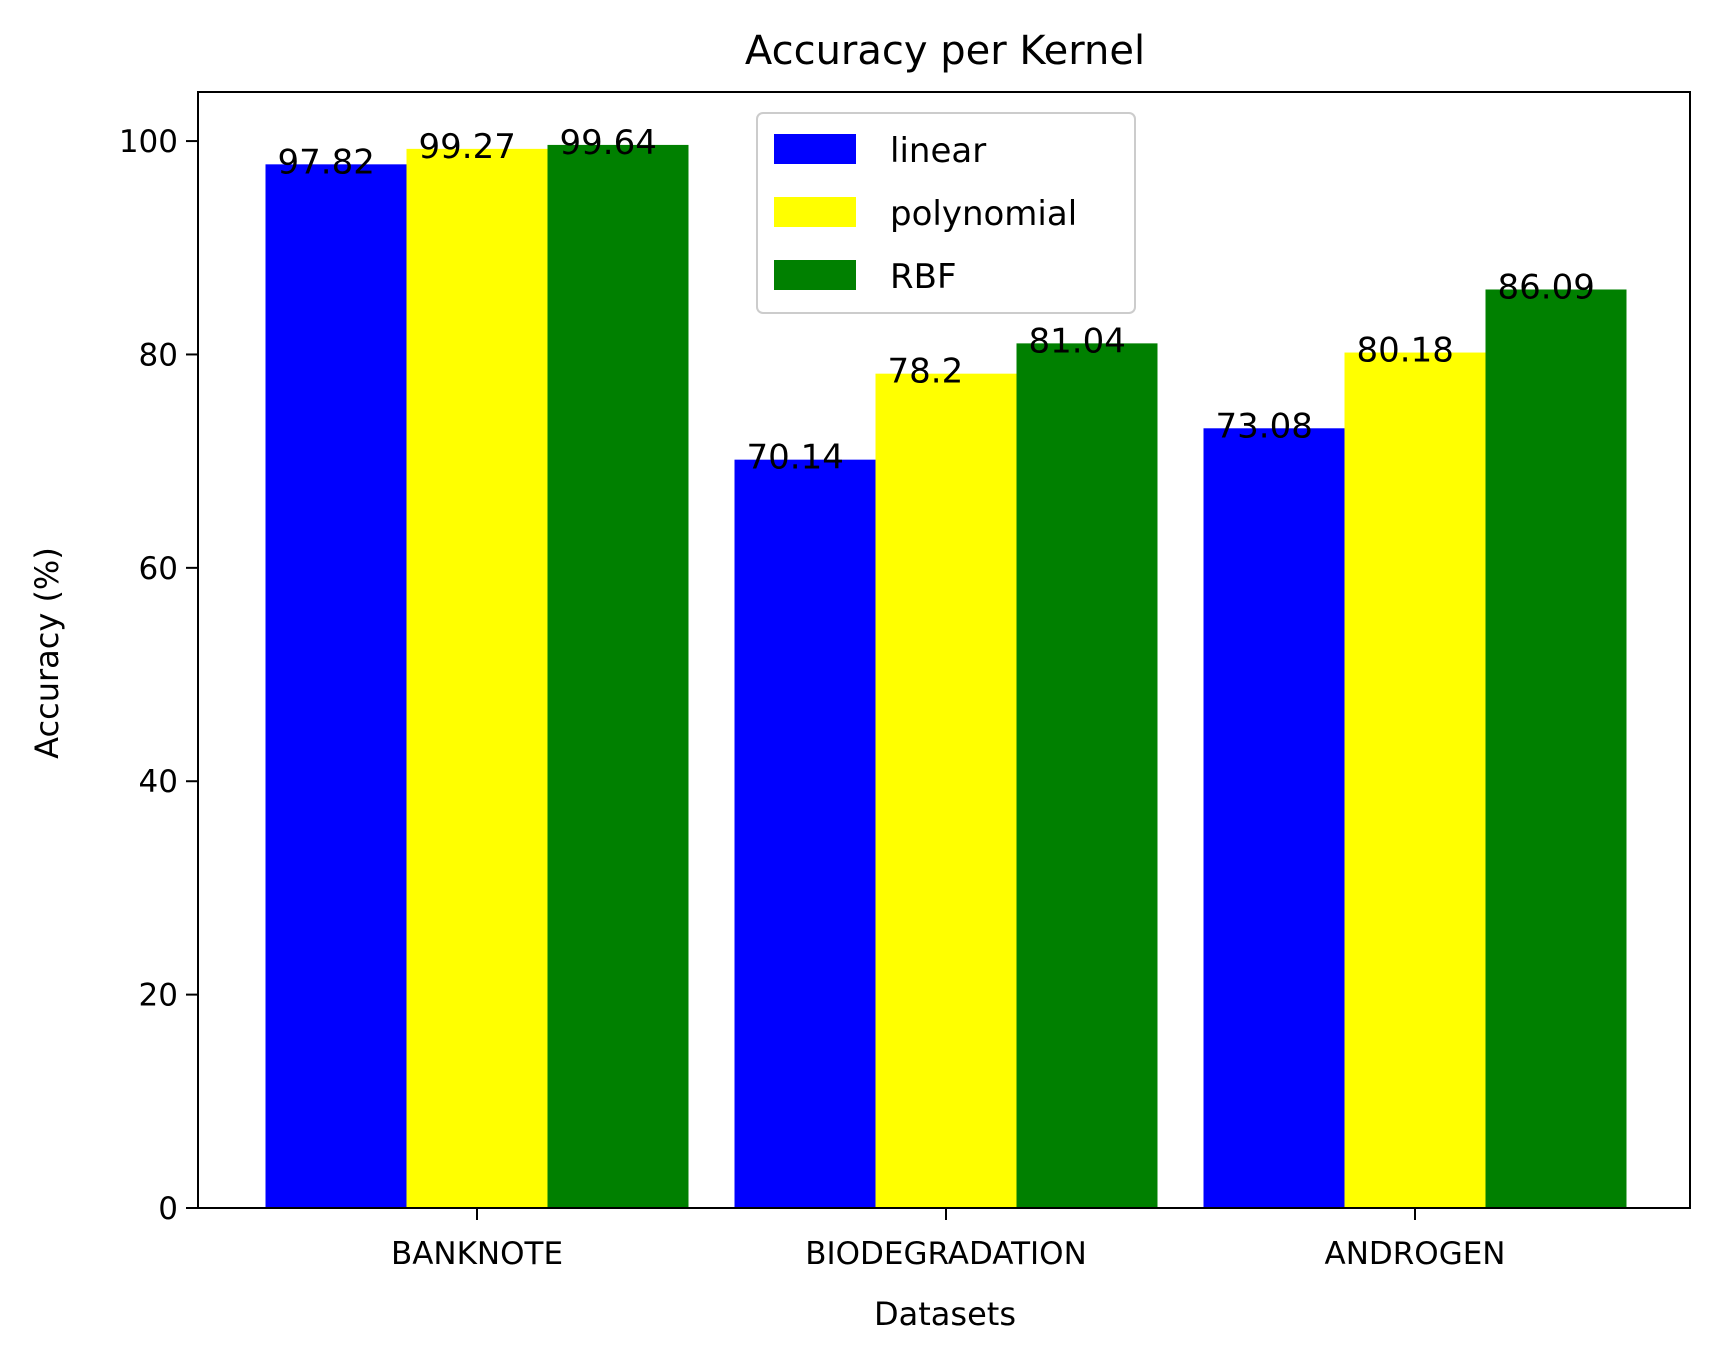 Image resolution: width=1715 pixels, height=1361 pixels. I want to click on bar-value-label: 97.82, so click(326, 162).